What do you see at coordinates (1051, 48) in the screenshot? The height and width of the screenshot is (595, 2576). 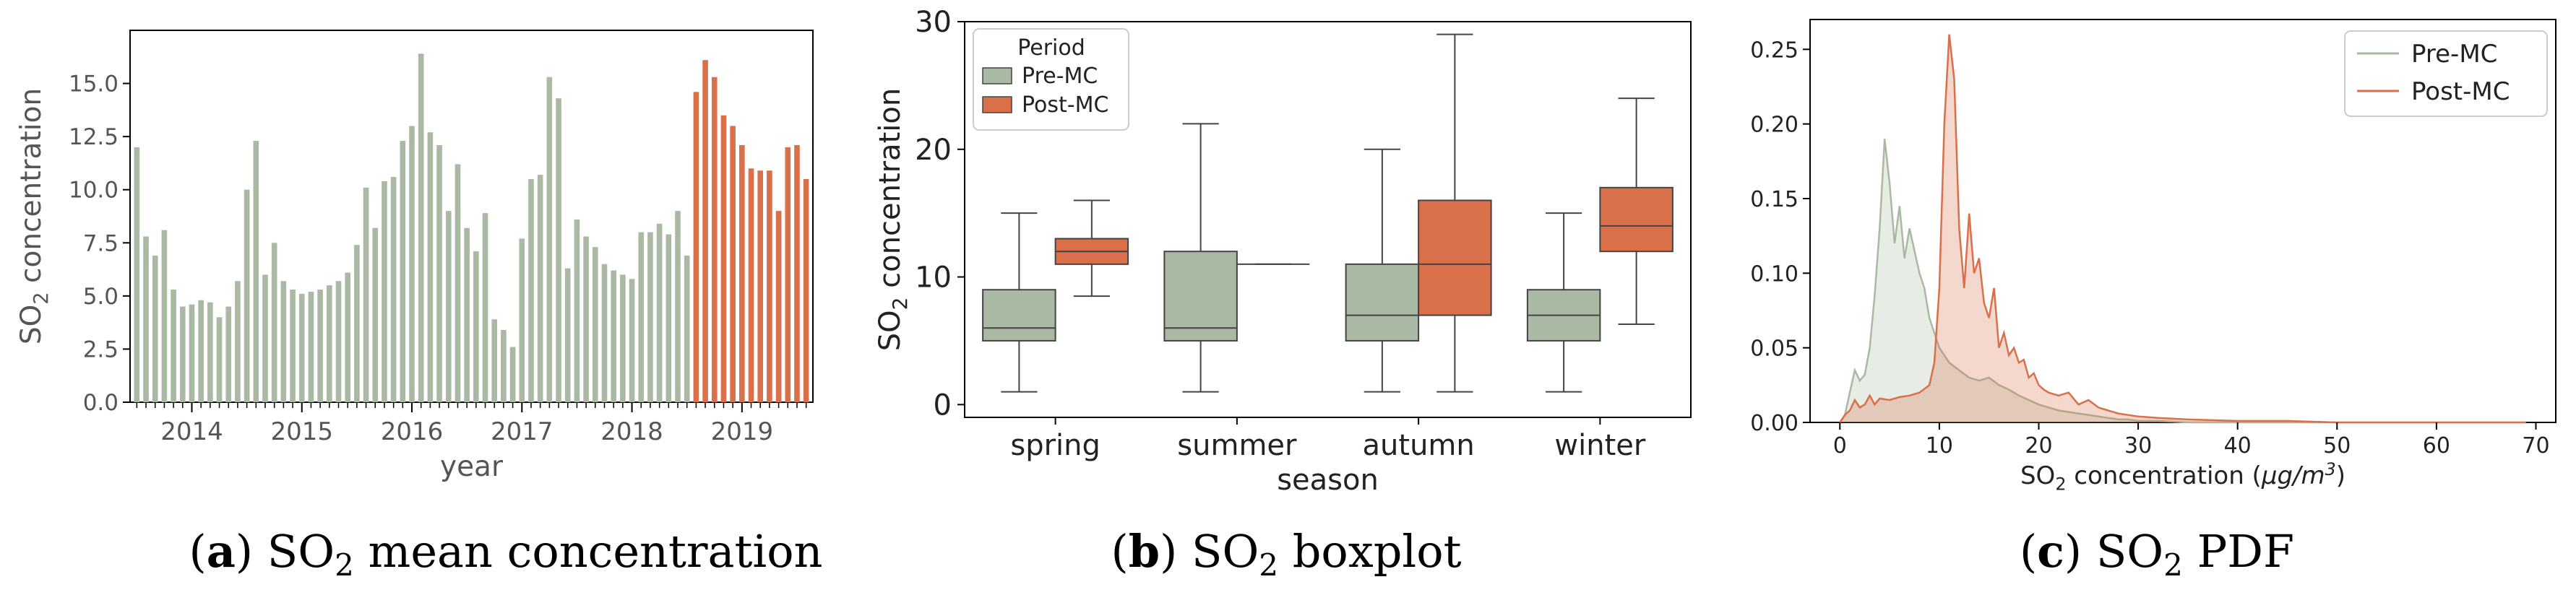 I see `legend-title: Period` at bounding box center [1051, 48].